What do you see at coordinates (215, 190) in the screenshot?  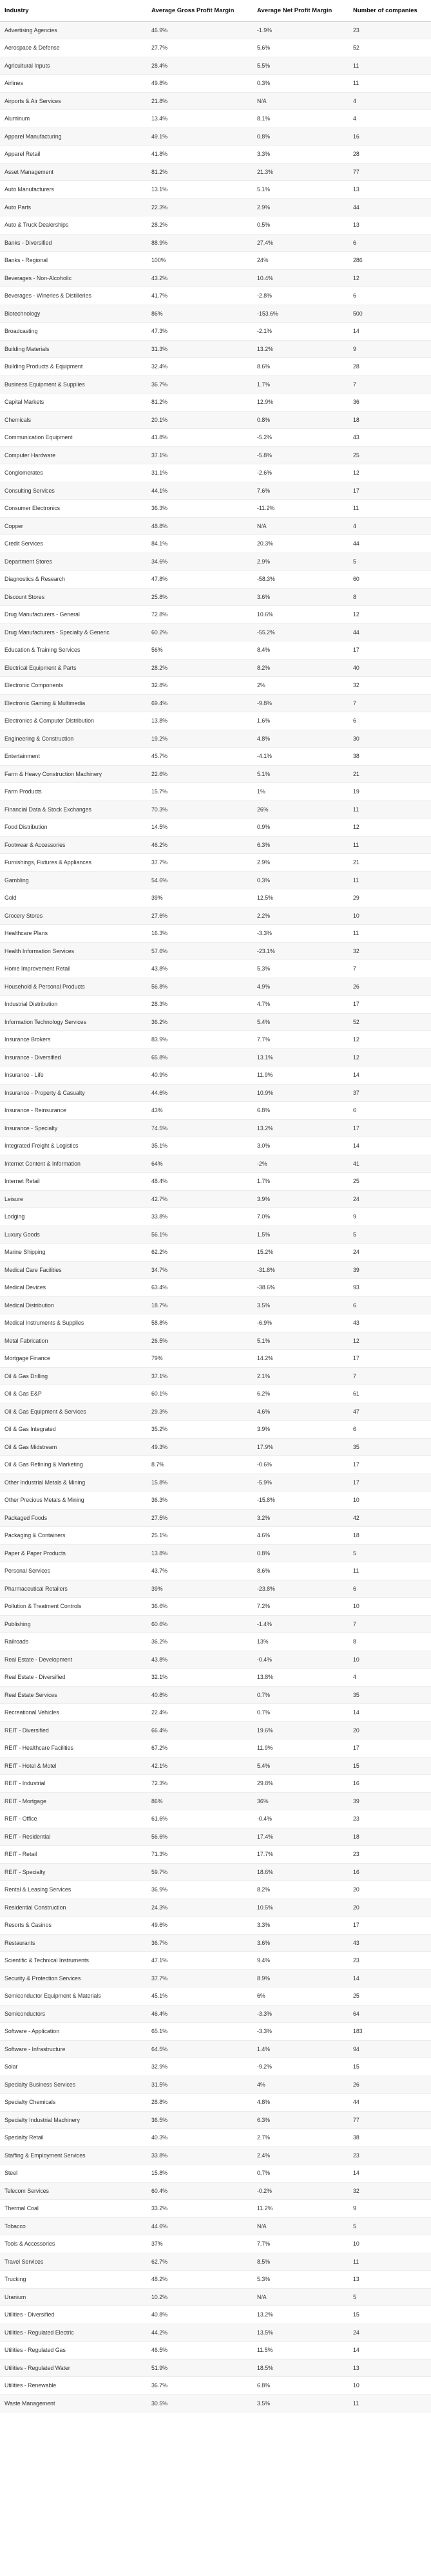 I see `table-row: Auto Manufacturers 13.1% 5.1% 13` at bounding box center [215, 190].